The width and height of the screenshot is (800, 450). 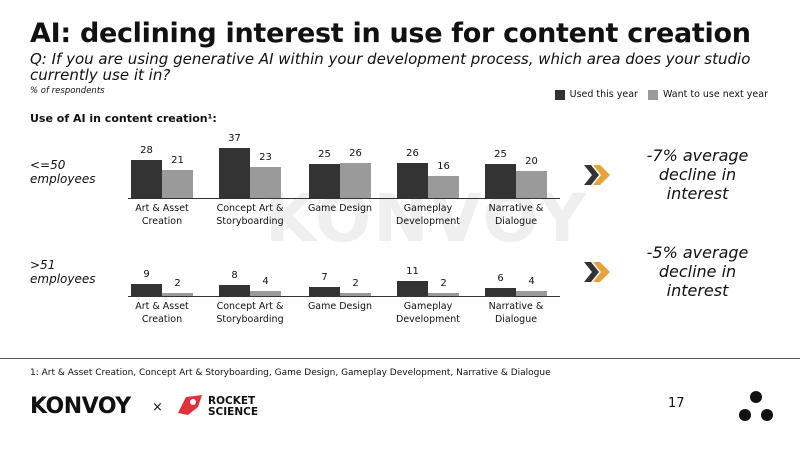 I want to click on value-label: 9, so click(x=146, y=274).